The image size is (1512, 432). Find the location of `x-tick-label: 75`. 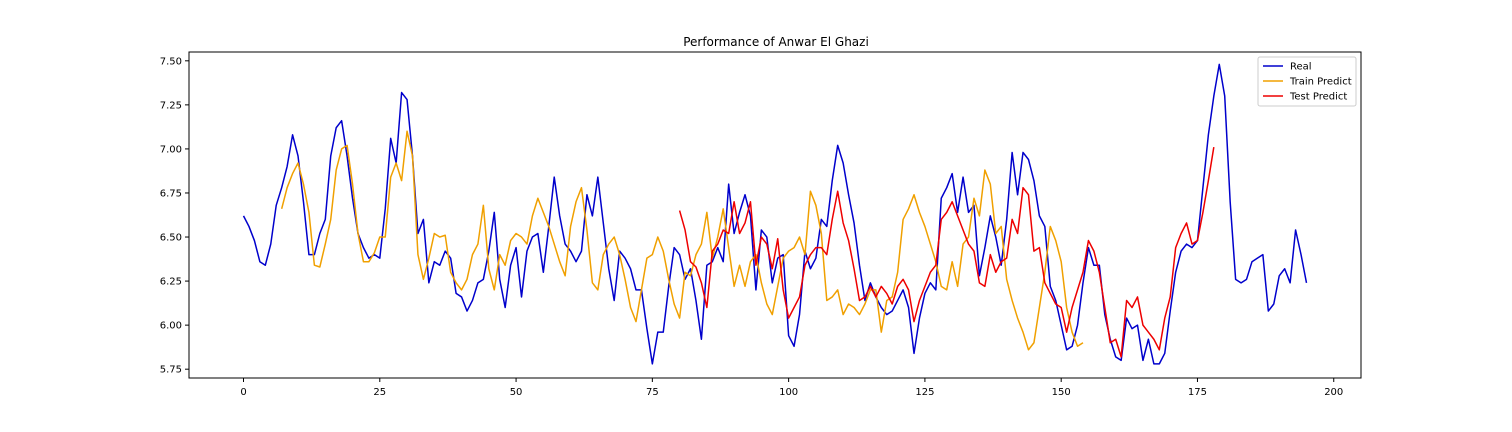

x-tick-label: 75 is located at coordinates (652, 392).